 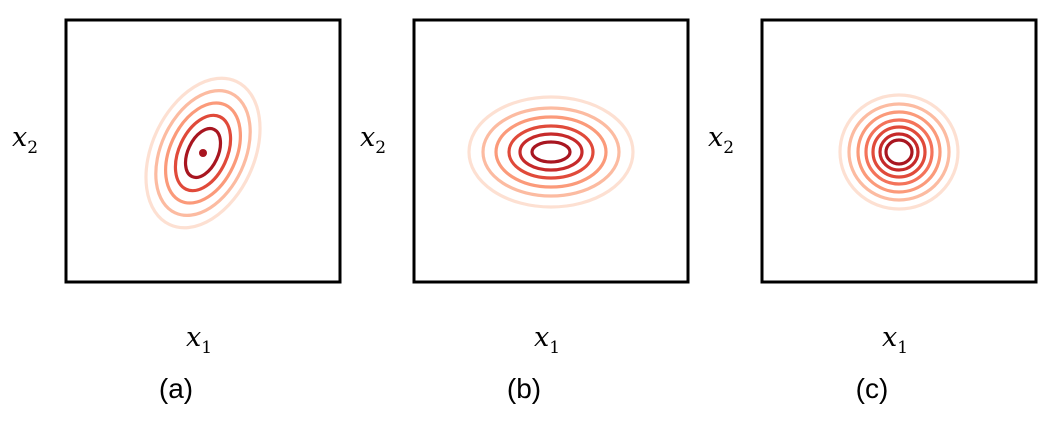 I want to click on panel-b-xlabel: x1, so click(x=547, y=340).